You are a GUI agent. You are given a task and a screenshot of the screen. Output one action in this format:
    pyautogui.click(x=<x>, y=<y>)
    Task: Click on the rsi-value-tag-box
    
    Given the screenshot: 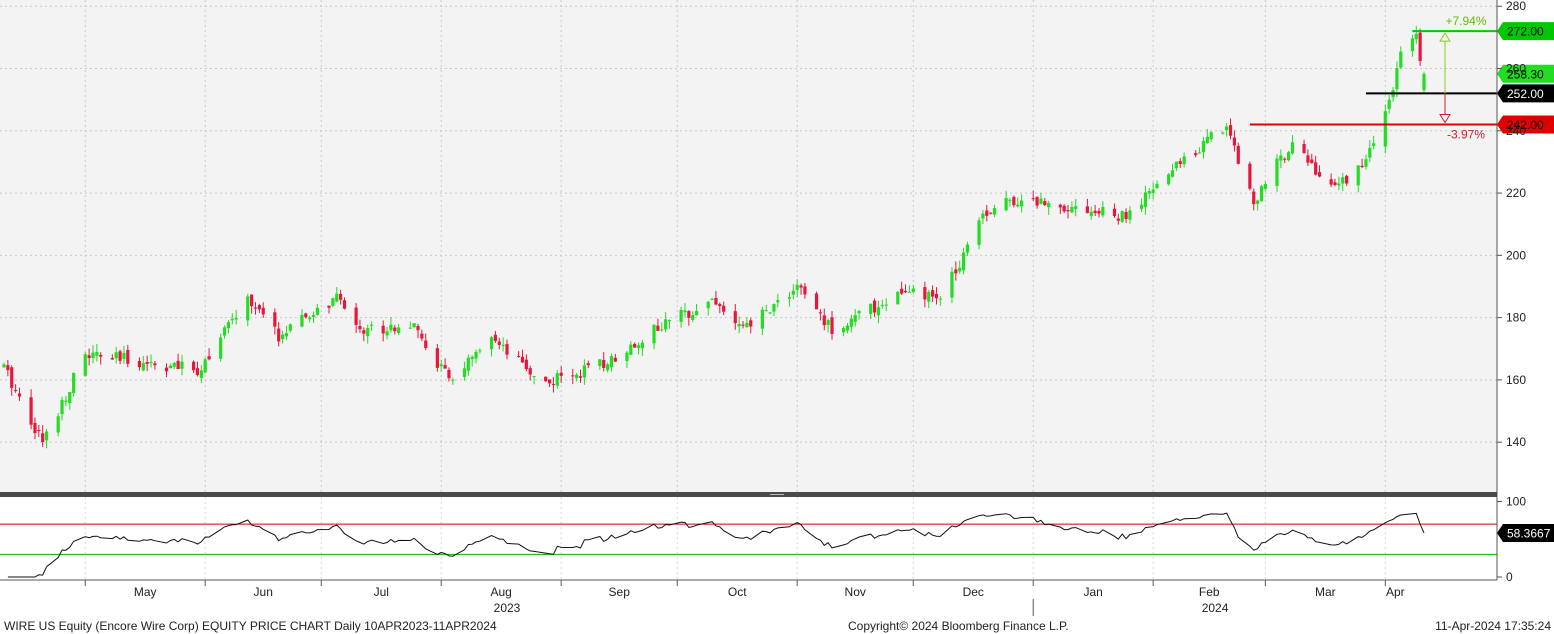 What is the action you would take?
    pyautogui.click(x=1525, y=532)
    